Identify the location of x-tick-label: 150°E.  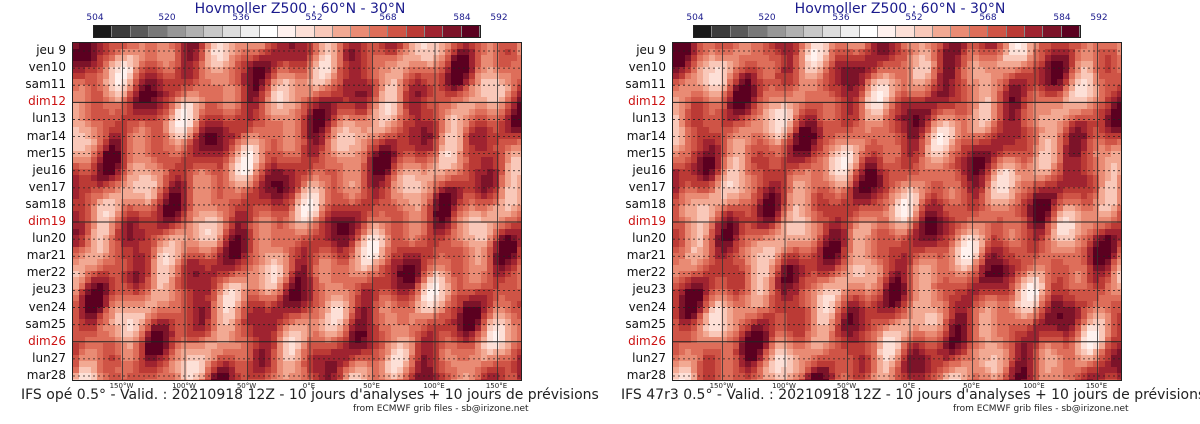
(496, 386).